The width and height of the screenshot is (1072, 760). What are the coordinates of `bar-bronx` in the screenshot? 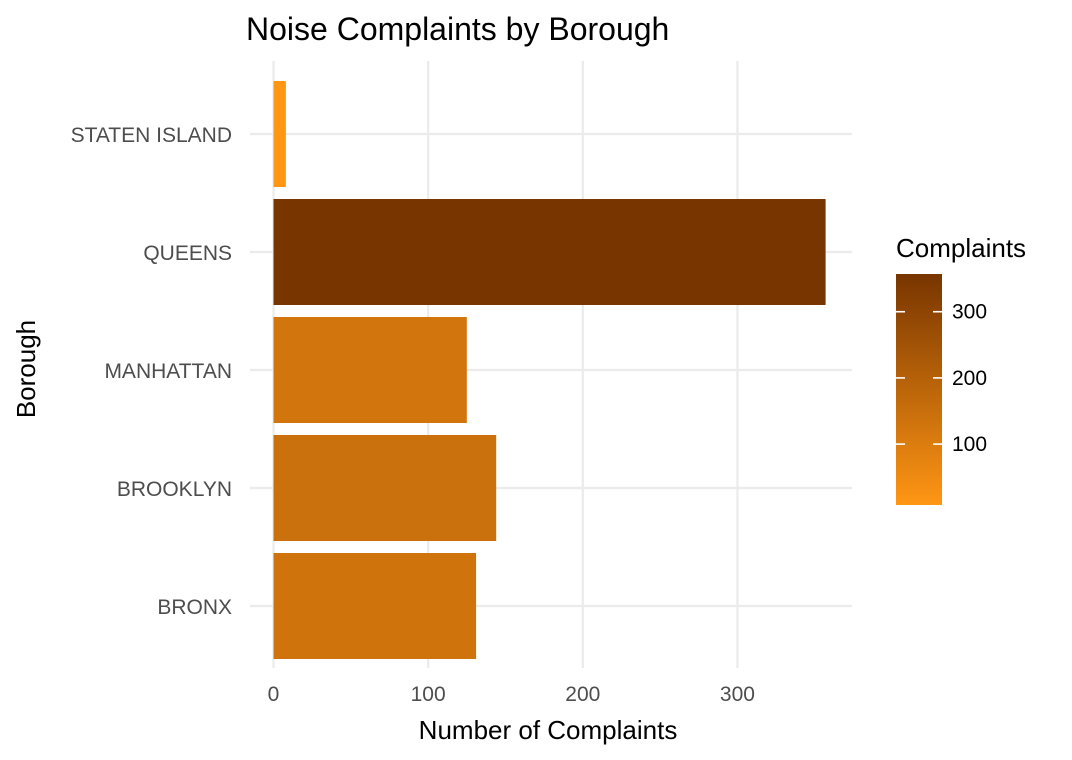 It's located at (375, 606).